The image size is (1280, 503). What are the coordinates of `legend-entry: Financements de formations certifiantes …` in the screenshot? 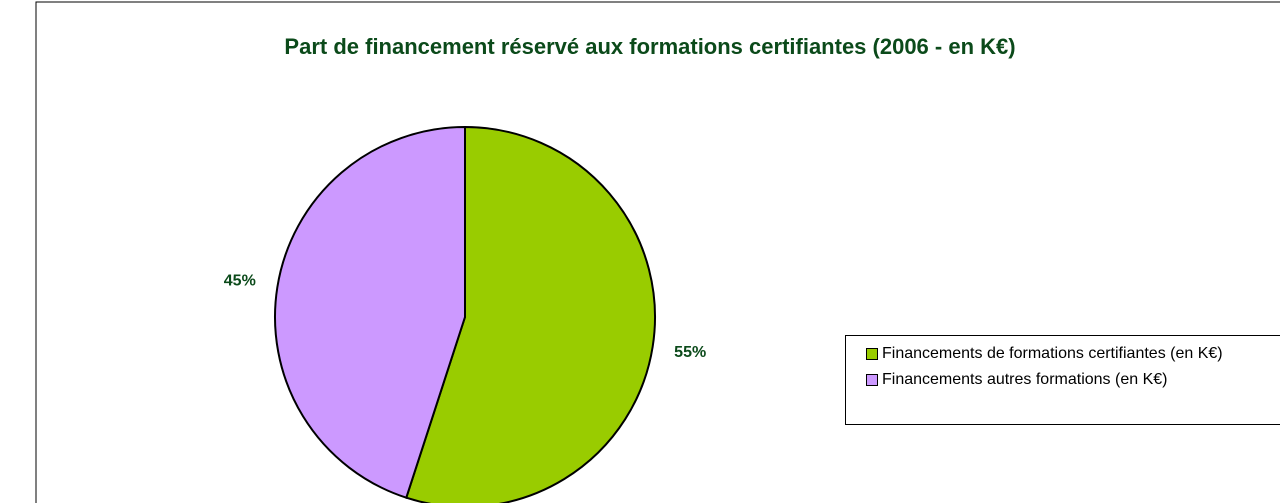 It's located at (1070, 353).